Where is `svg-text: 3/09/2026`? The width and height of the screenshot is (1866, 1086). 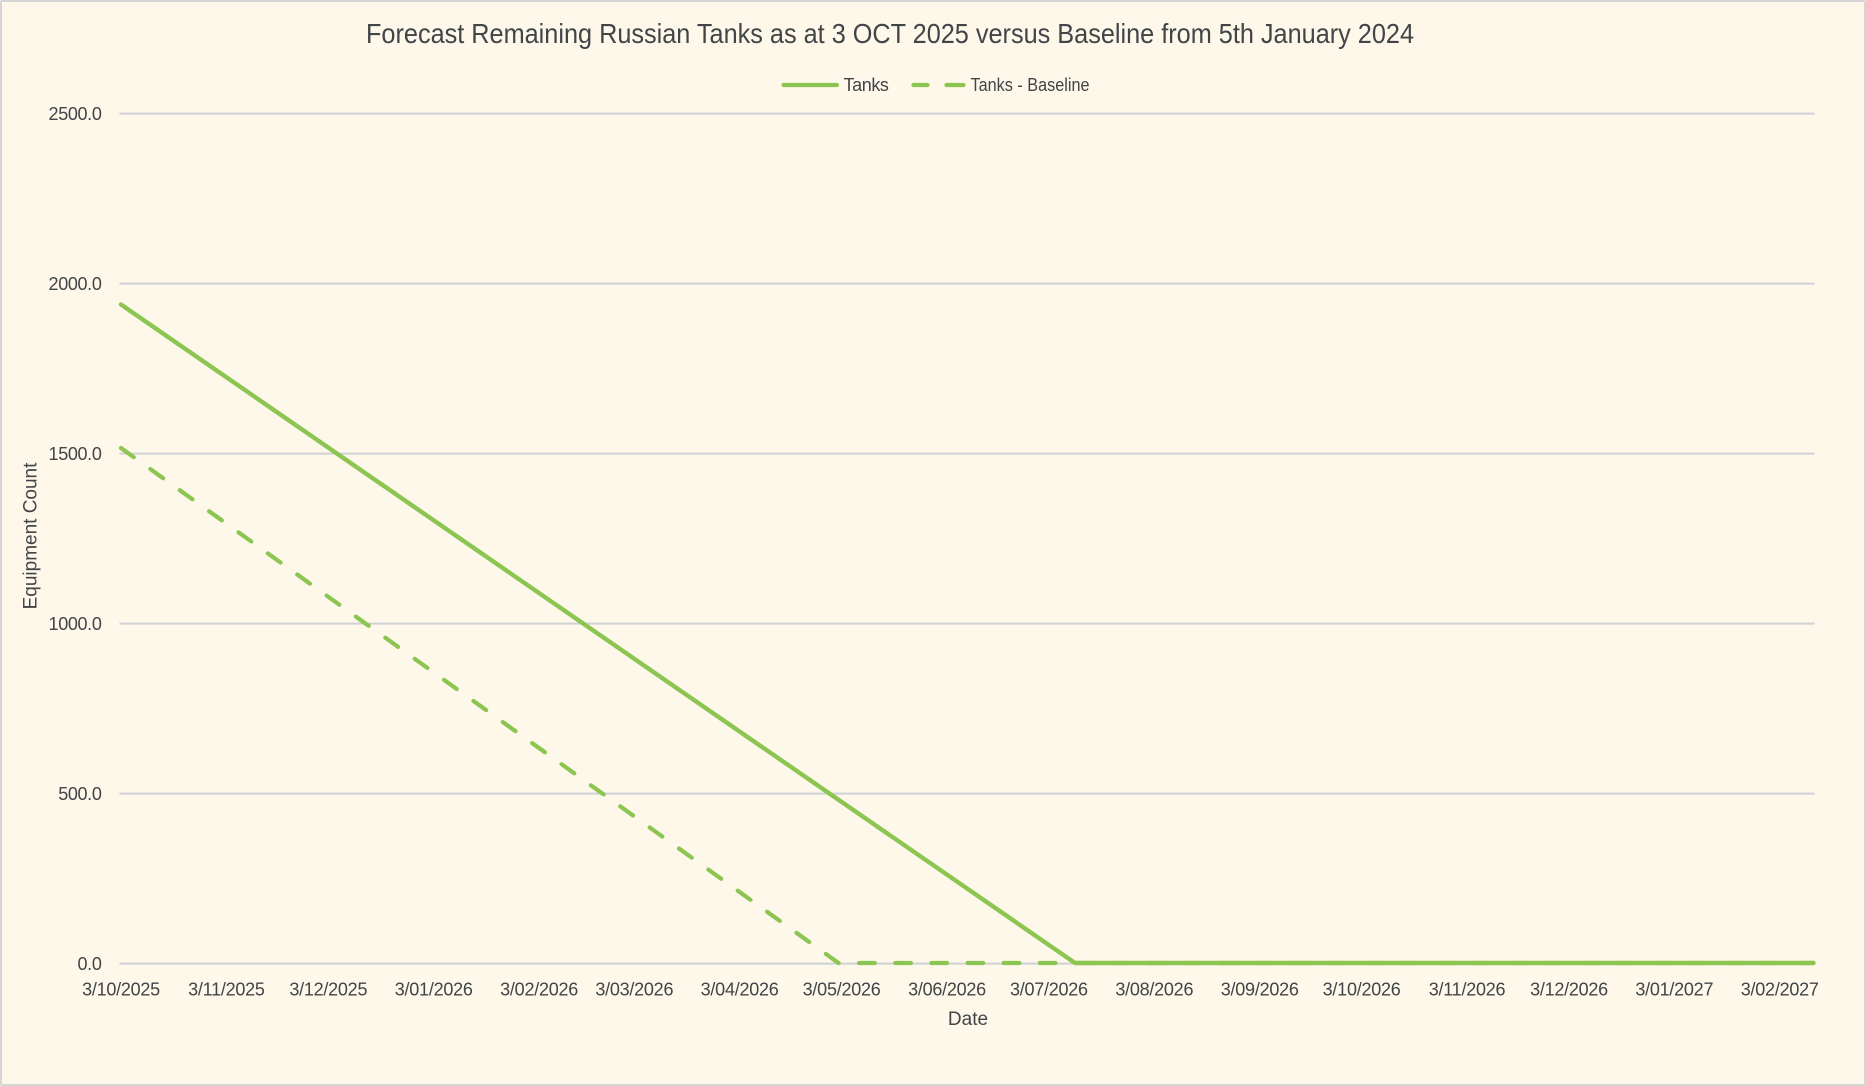 svg-text: 3/09/2026 is located at coordinates (1260, 989).